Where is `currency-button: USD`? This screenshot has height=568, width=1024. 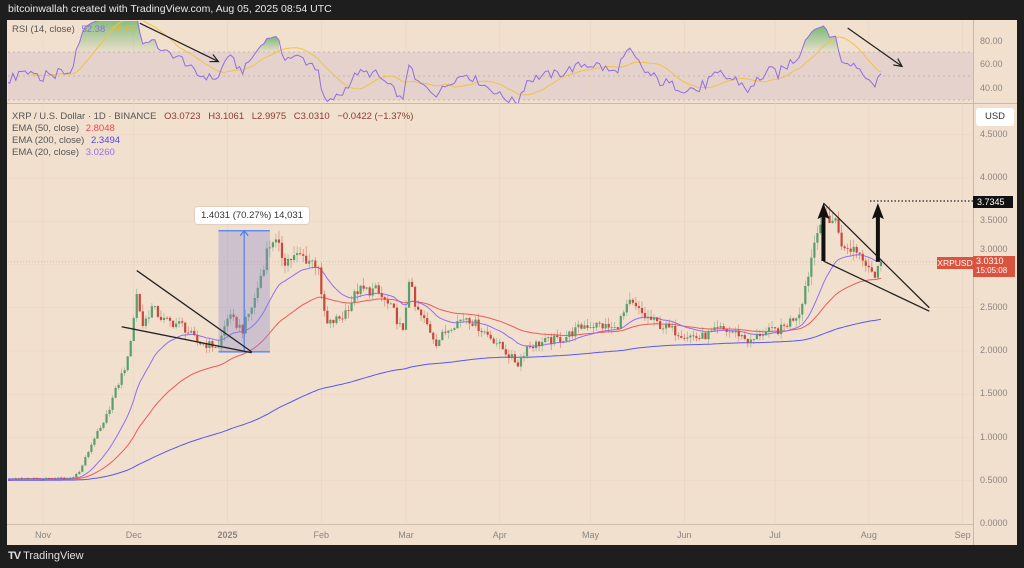
currency-button: USD is located at coordinates (995, 117).